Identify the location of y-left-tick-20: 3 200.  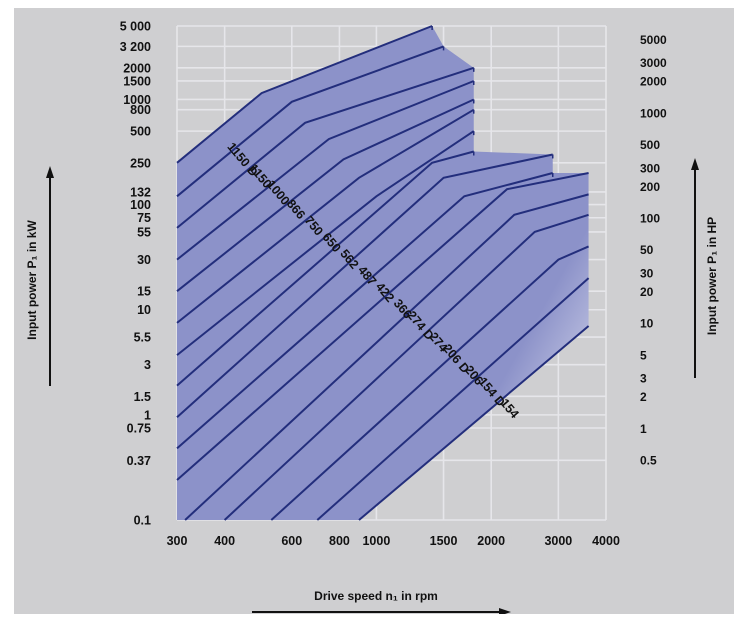
(135, 47).